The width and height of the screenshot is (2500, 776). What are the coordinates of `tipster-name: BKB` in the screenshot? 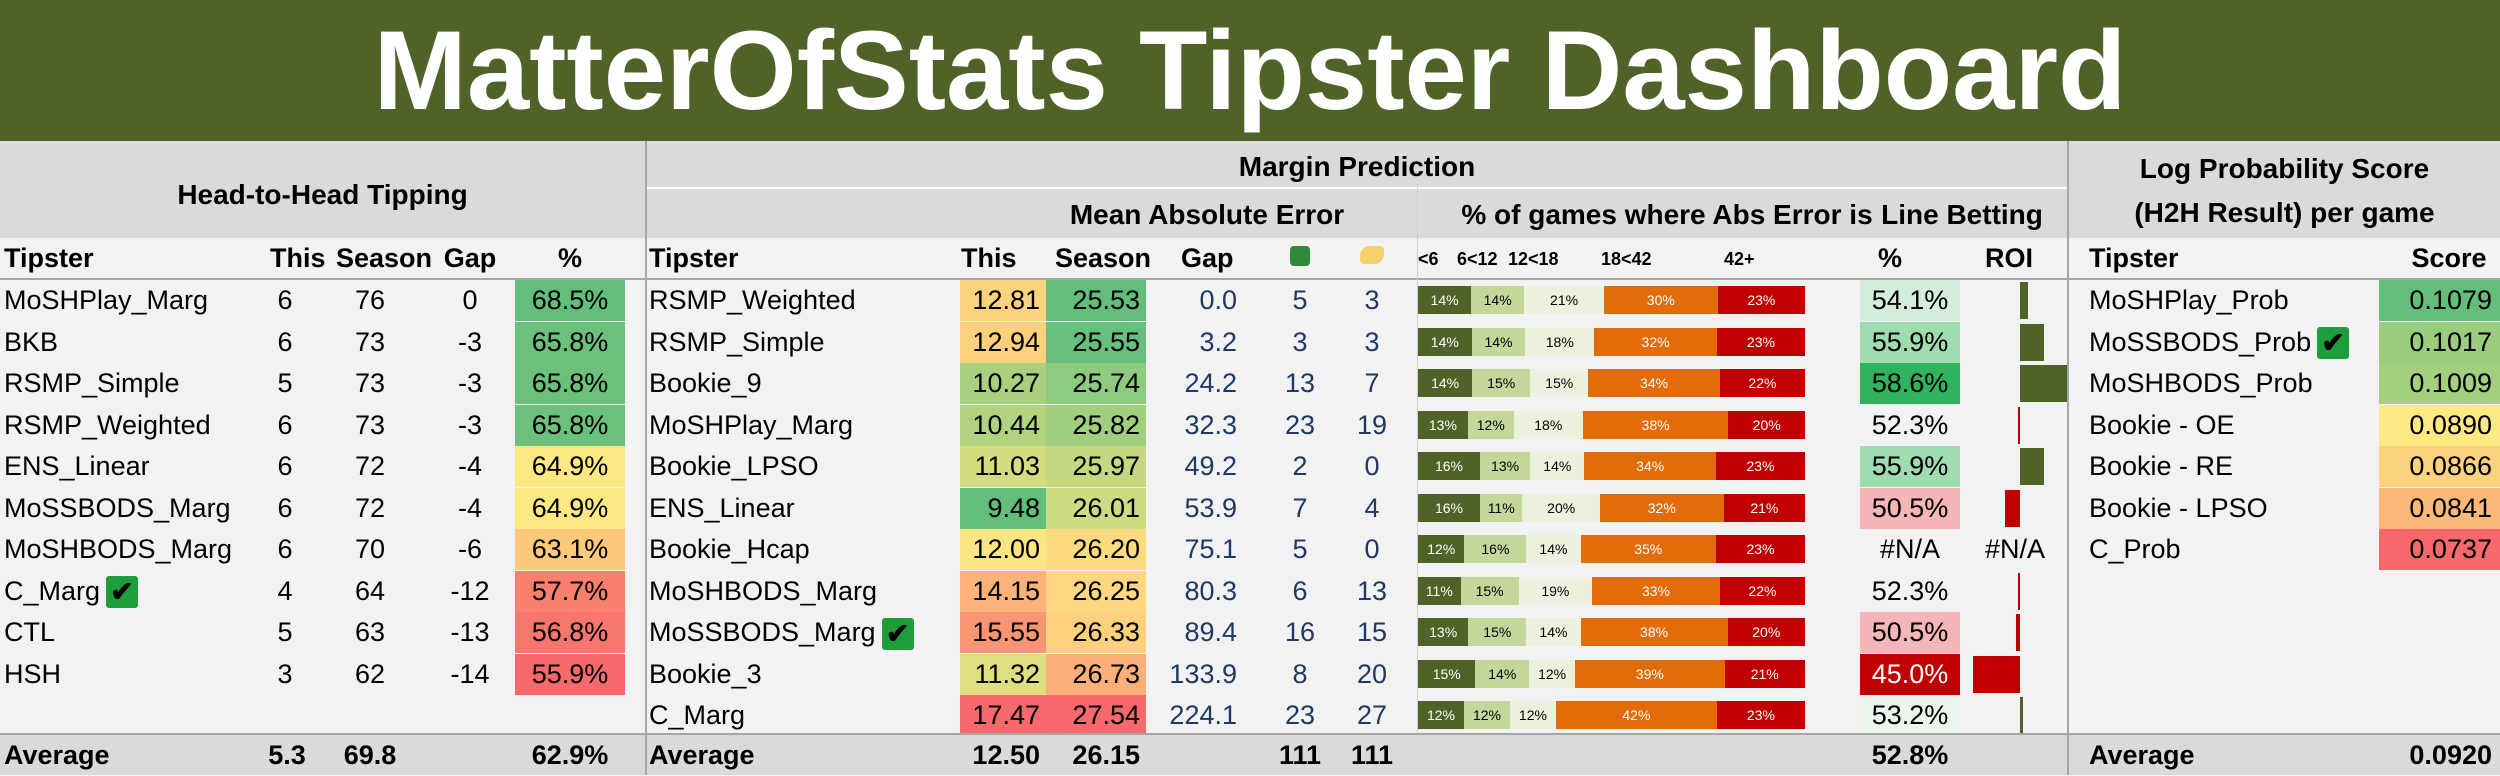 It's located at (31, 341).